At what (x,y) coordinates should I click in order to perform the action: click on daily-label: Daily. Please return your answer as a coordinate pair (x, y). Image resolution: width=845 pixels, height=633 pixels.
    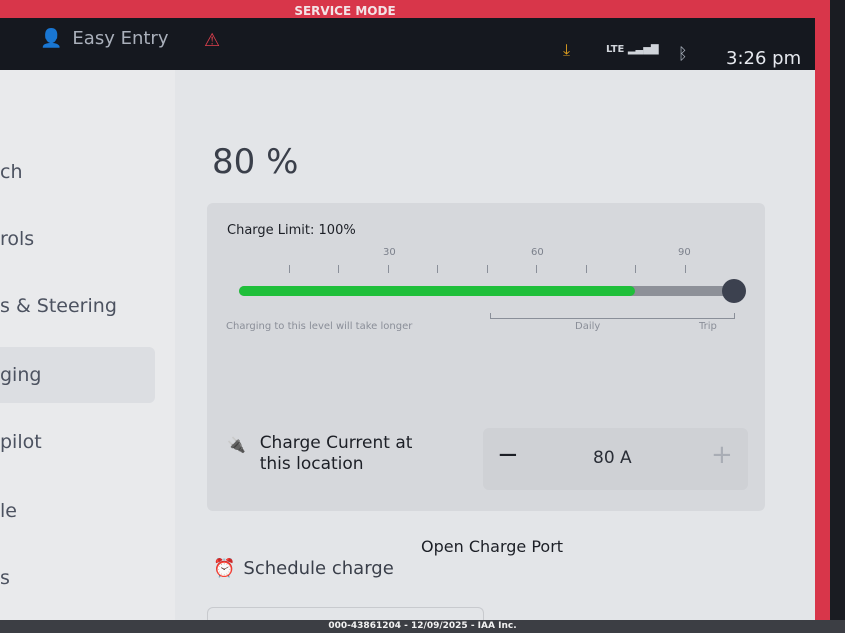
    Looking at the image, I should click on (588, 326).